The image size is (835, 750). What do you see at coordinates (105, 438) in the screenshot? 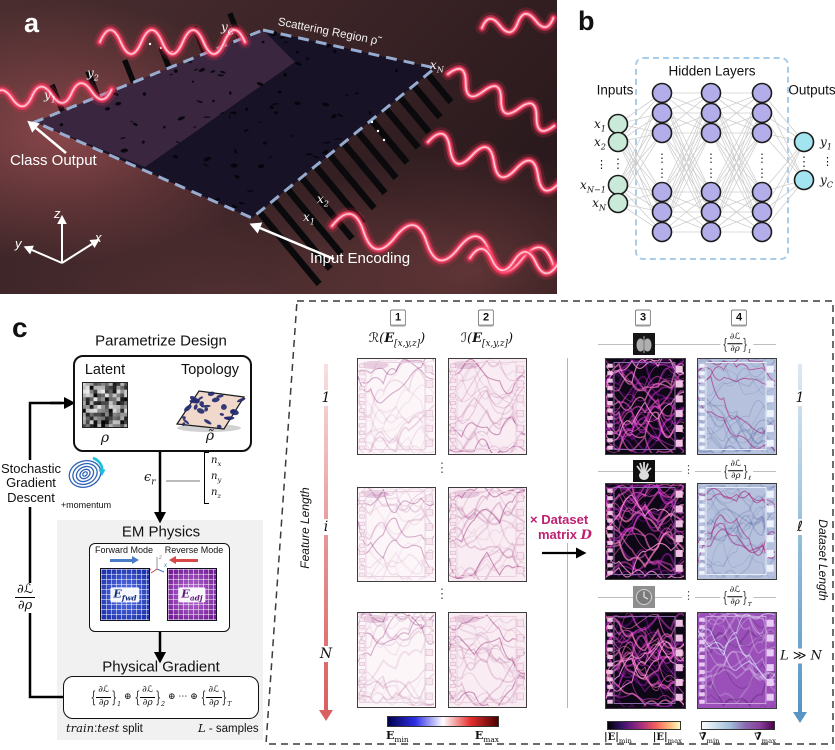
I see `latent-symbol: ρ` at bounding box center [105, 438].